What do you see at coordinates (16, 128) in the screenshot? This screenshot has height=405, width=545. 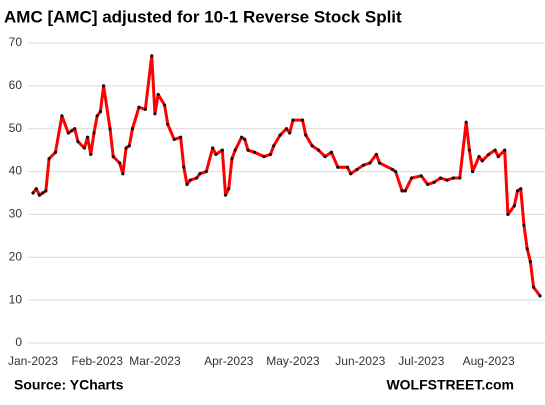 I see `y-tick-label: 50` at bounding box center [16, 128].